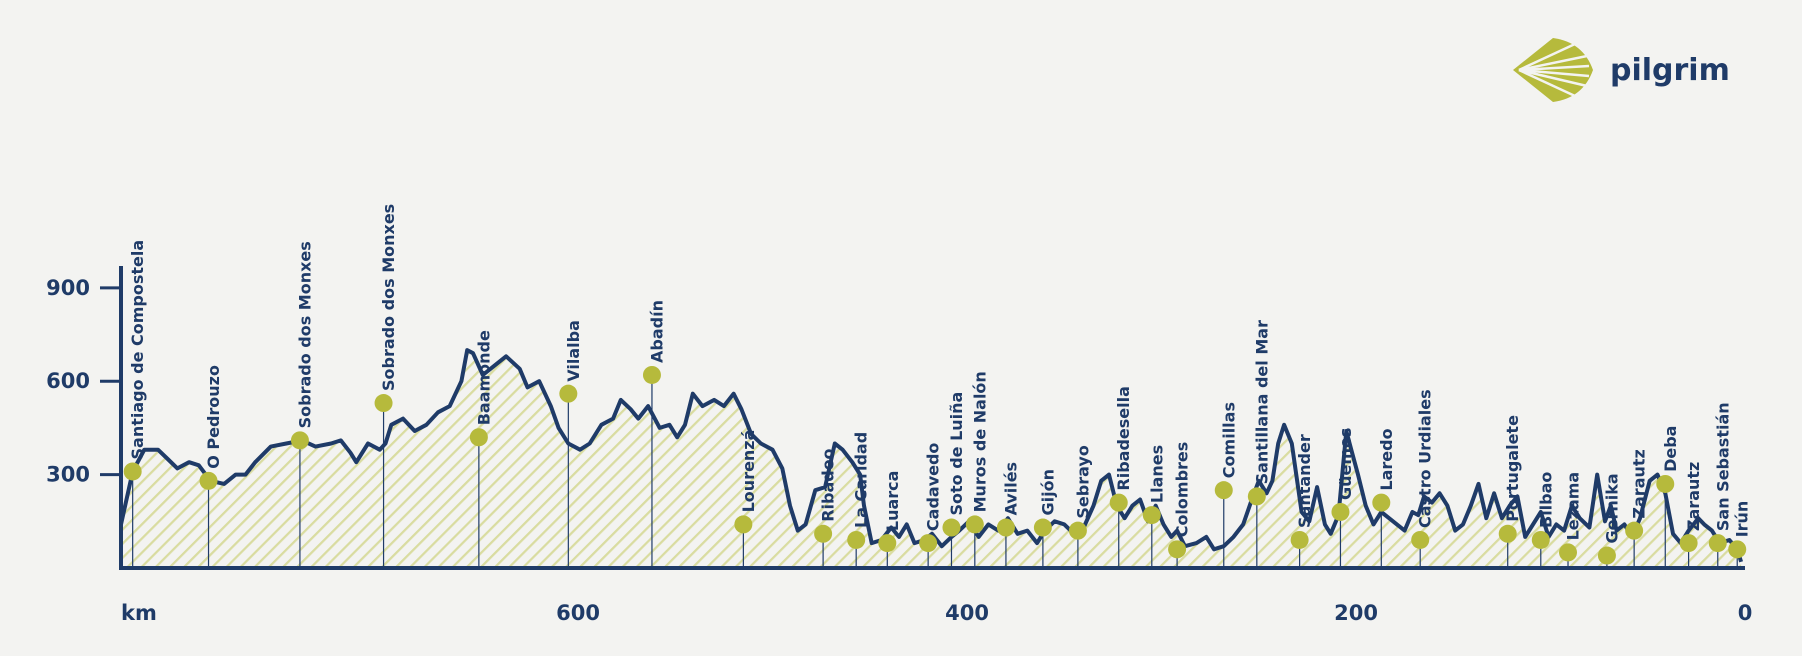  What do you see at coordinates (1742, 519) in the screenshot?
I see `stage-label: Irún` at bounding box center [1742, 519].